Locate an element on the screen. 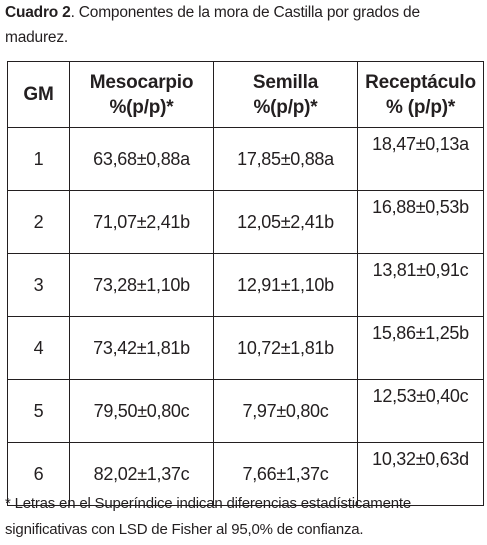  cell-gm: 6 is located at coordinates (38, 474).